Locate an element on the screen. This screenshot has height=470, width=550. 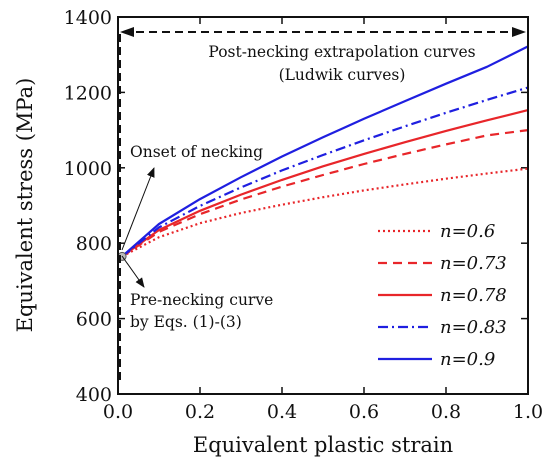
y-tick-label: 800 is located at coordinates (94, 244).